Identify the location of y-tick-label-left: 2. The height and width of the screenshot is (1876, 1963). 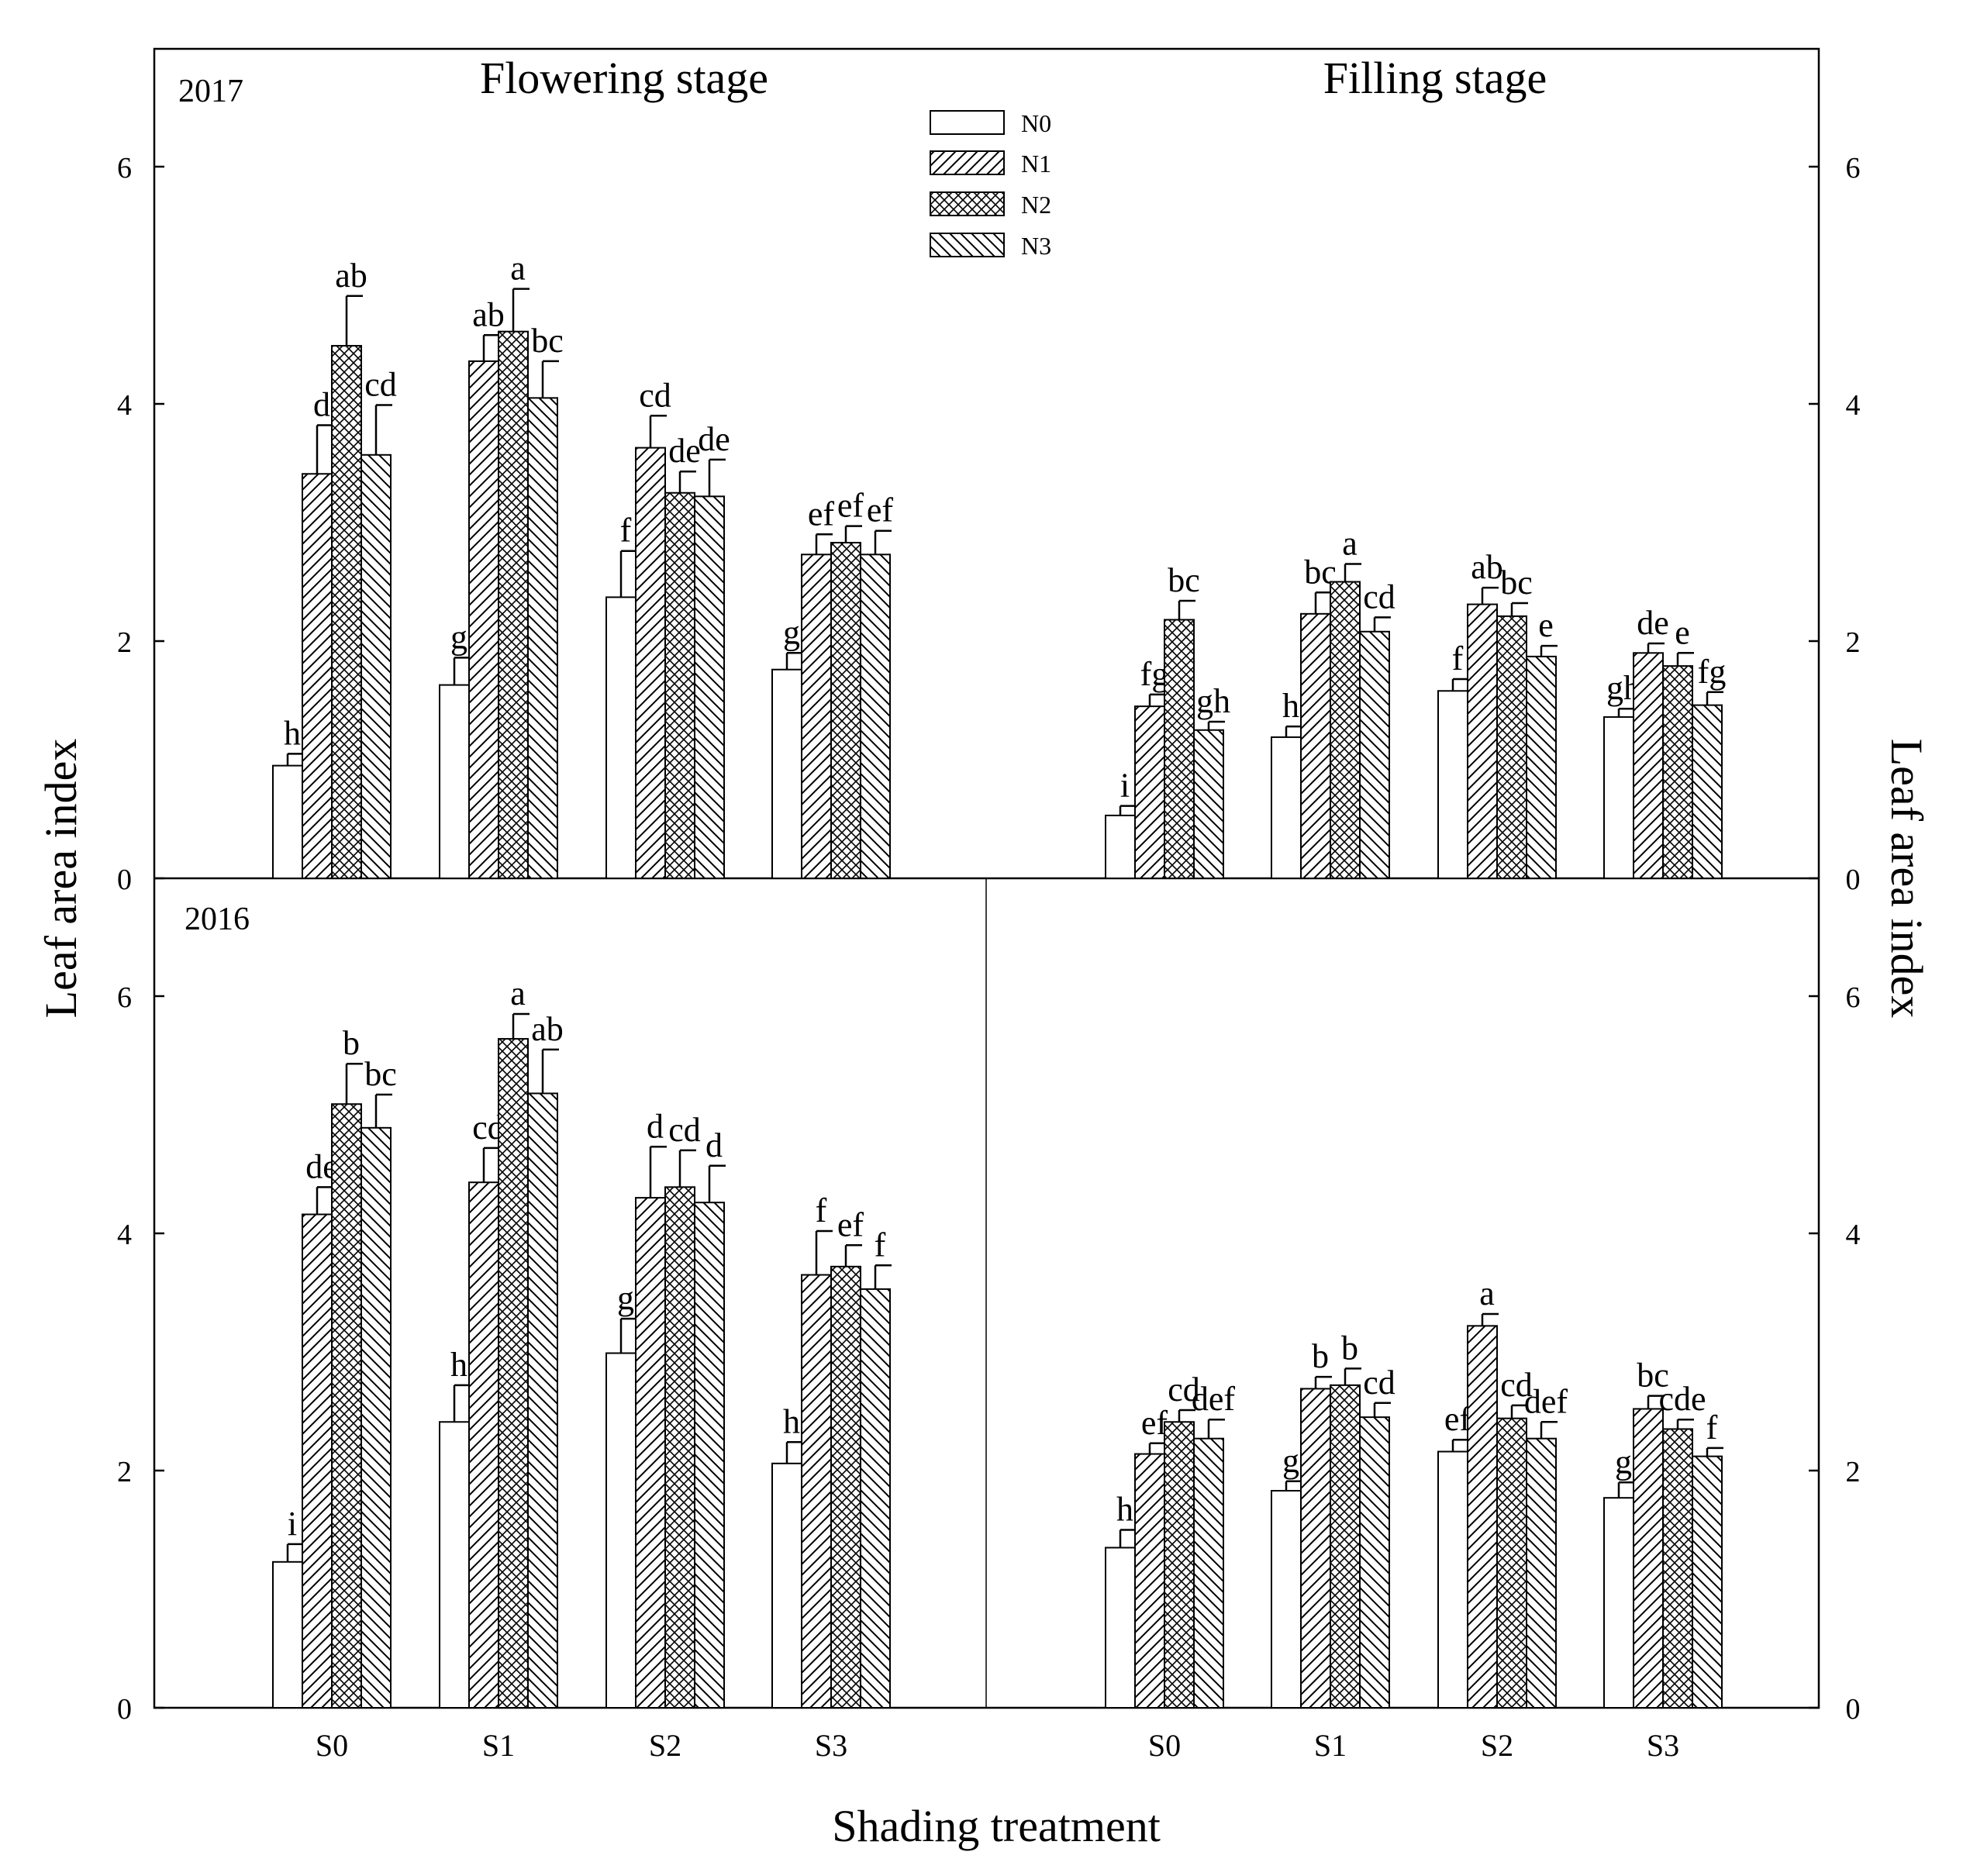
(124, 1472).